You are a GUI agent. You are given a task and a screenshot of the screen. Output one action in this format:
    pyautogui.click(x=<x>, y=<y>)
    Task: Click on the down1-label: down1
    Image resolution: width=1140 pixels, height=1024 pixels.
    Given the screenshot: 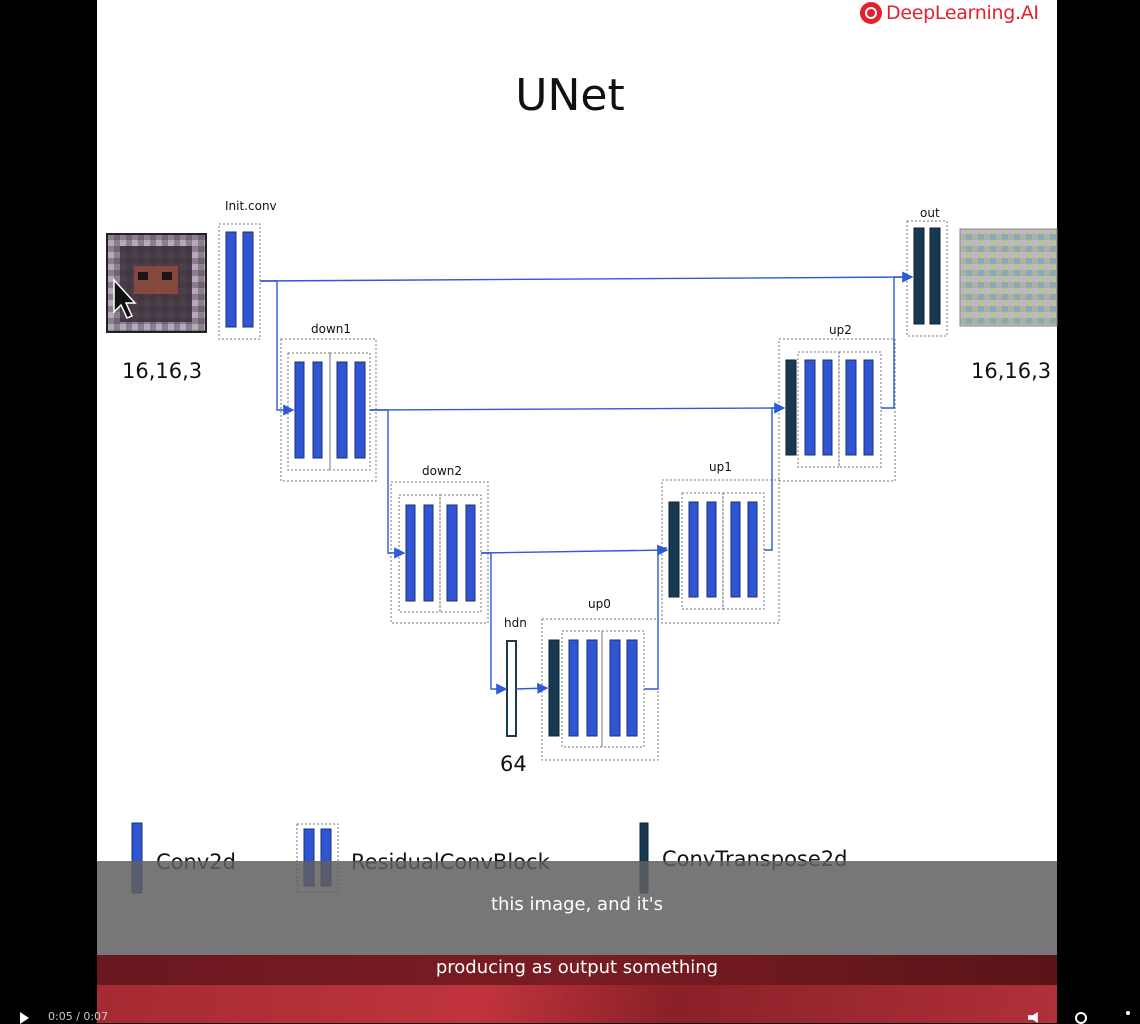 What is the action you would take?
    pyautogui.click(x=331, y=329)
    